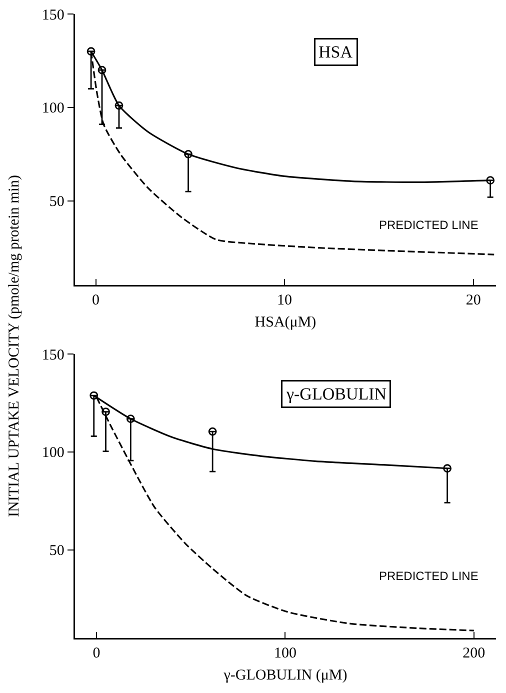 The height and width of the screenshot is (693, 506). I want to click on annotation: γ-GLOBULIN, so click(336, 394).